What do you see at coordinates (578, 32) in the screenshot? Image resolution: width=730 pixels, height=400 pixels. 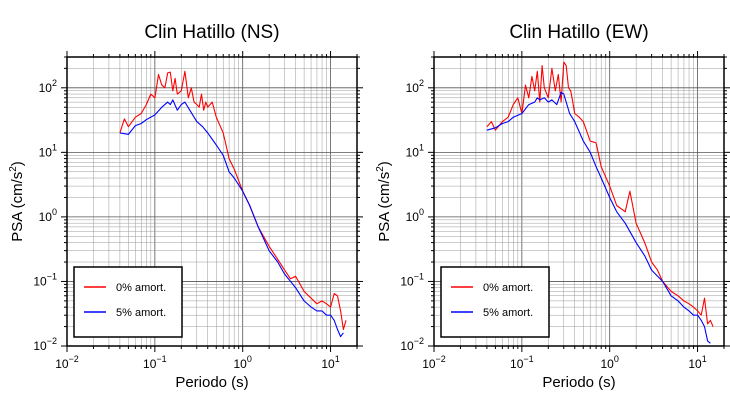 I see `chart-title: Clin Hatillo (EW)` at bounding box center [578, 32].